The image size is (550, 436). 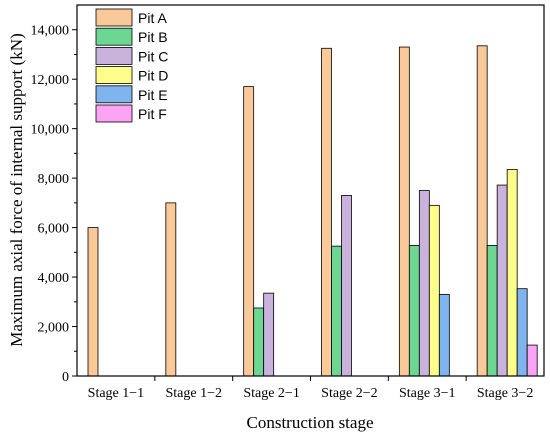 What do you see at coordinates (50, 31) in the screenshot?
I see `y-tick-label: 14,000` at bounding box center [50, 31].